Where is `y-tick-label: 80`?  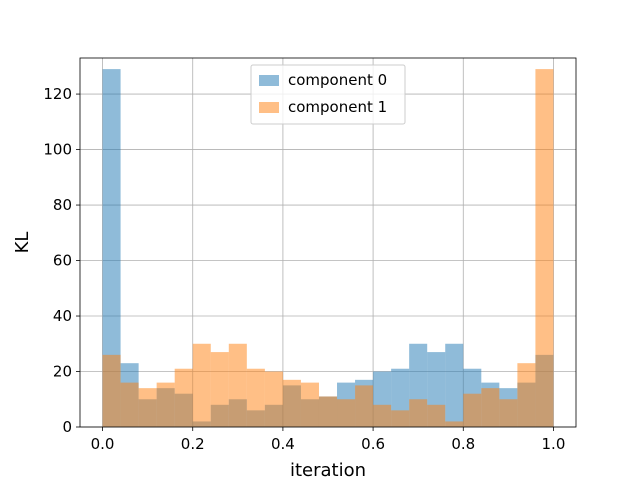
y-tick-label: 80 is located at coordinates (62, 205).